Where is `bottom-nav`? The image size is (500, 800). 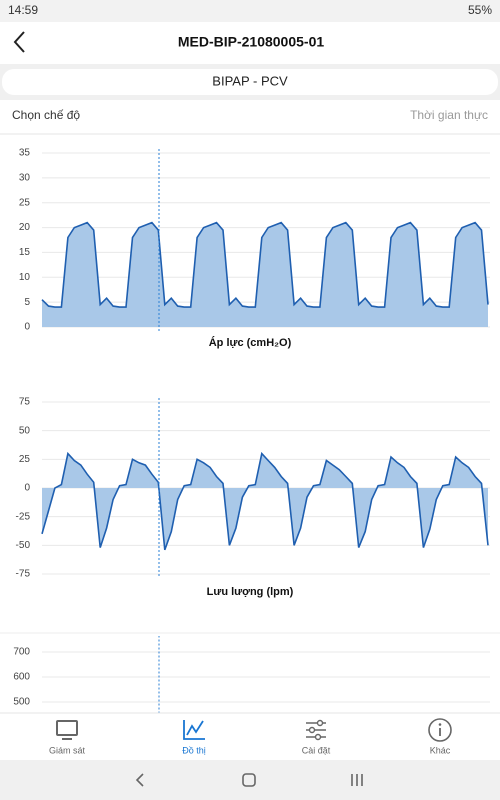
bottom-nav is located at coordinates (250, 736).